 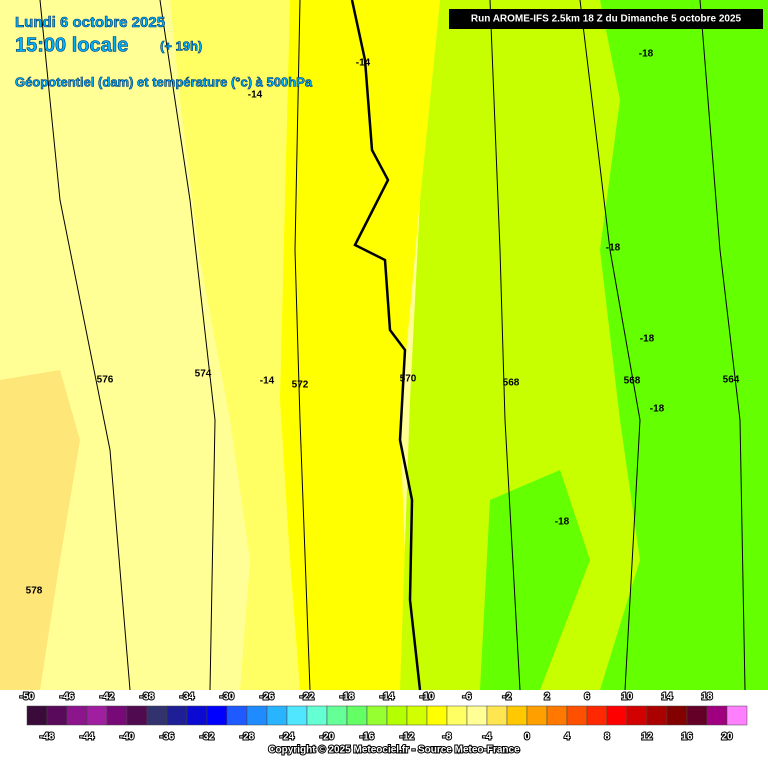 I want to click on colorbar-label: -50, so click(x=27, y=697).